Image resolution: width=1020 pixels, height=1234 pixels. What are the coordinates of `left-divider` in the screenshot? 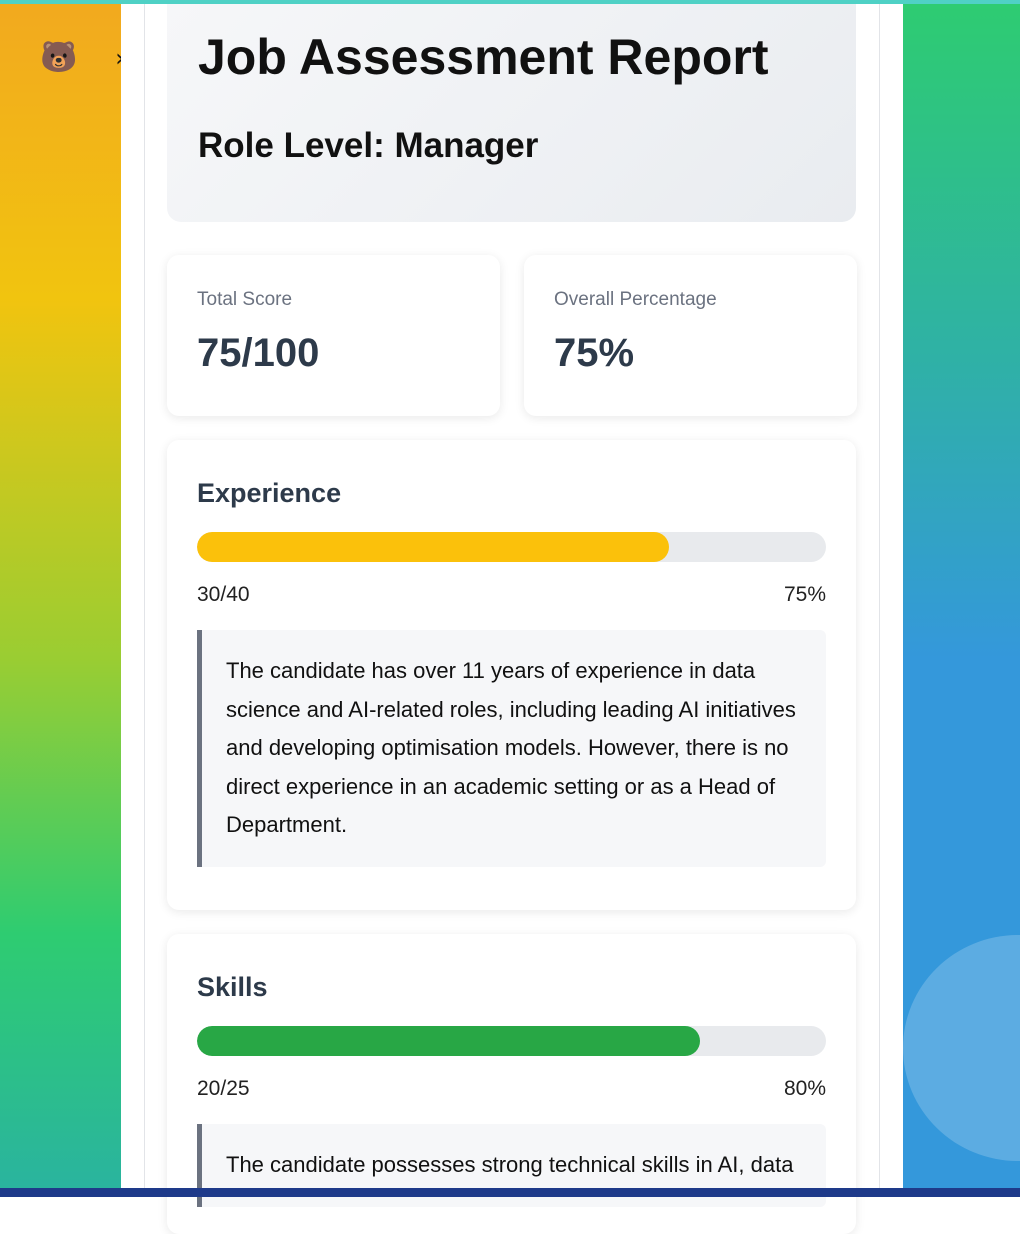 It's located at (144, 598).